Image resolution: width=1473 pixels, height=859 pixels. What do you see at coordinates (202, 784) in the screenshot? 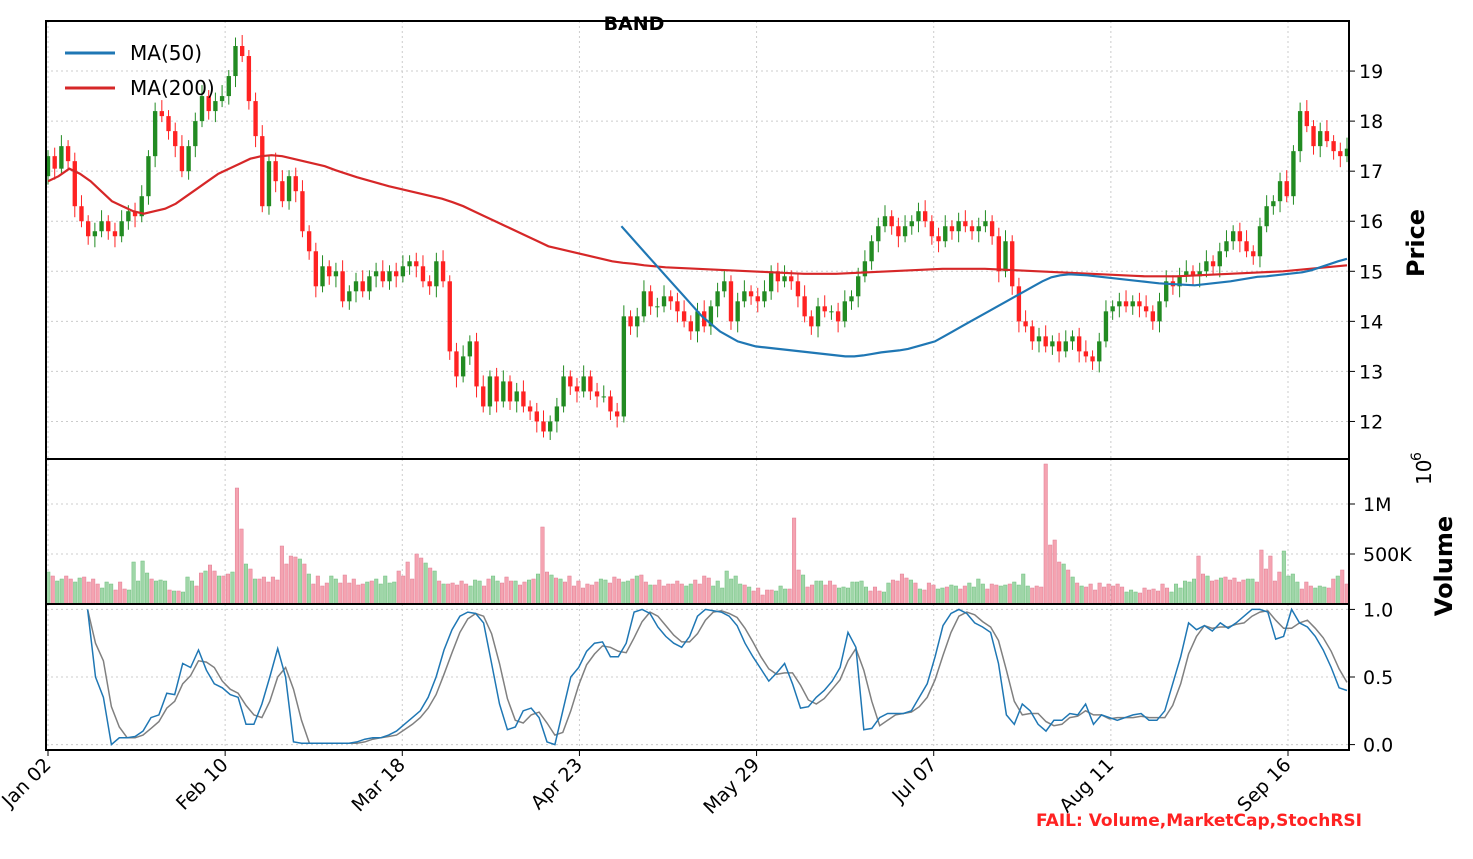
I see `x-tick-label: Feb 10` at bounding box center [202, 784].